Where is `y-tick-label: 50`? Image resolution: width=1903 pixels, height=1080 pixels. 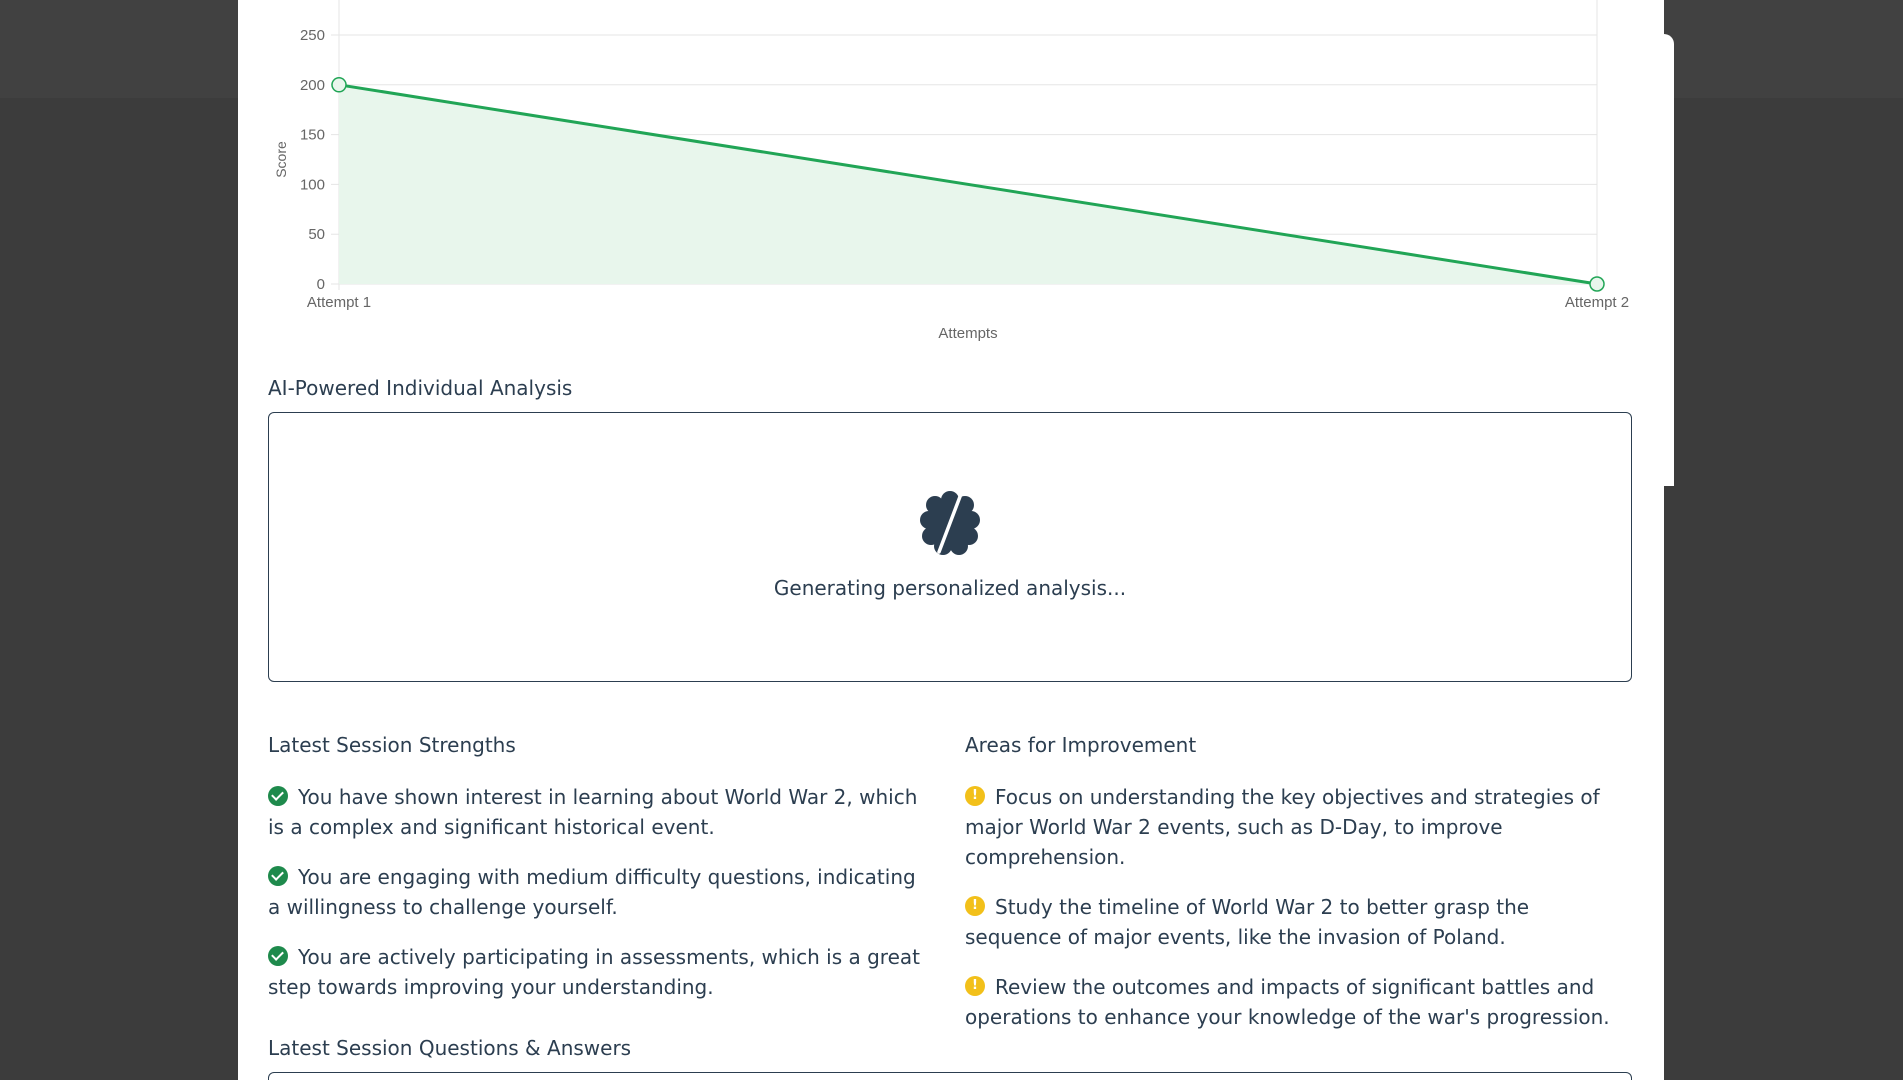
y-tick-label: 50 is located at coordinates (316, 234).